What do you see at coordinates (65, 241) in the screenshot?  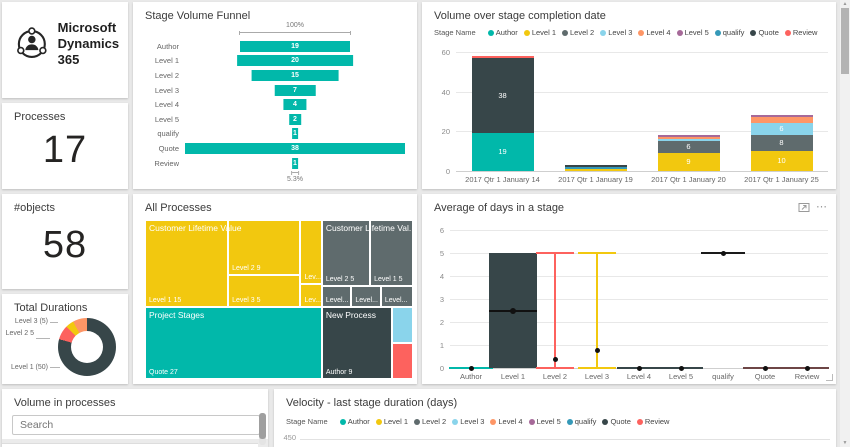 I see `objects-tile: #objects 58` at bounding box center [65, 241].